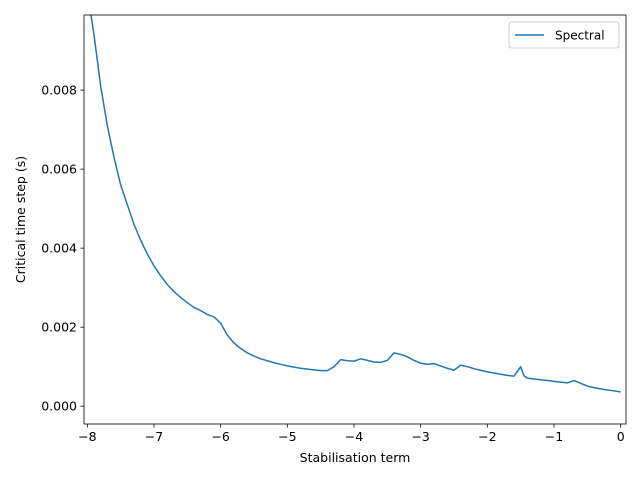 This screenshot has width=640, height=480. Describe the element at coordinates (59, 248) in the screenshot. I see `y-tick-label: 0.004` at that location.